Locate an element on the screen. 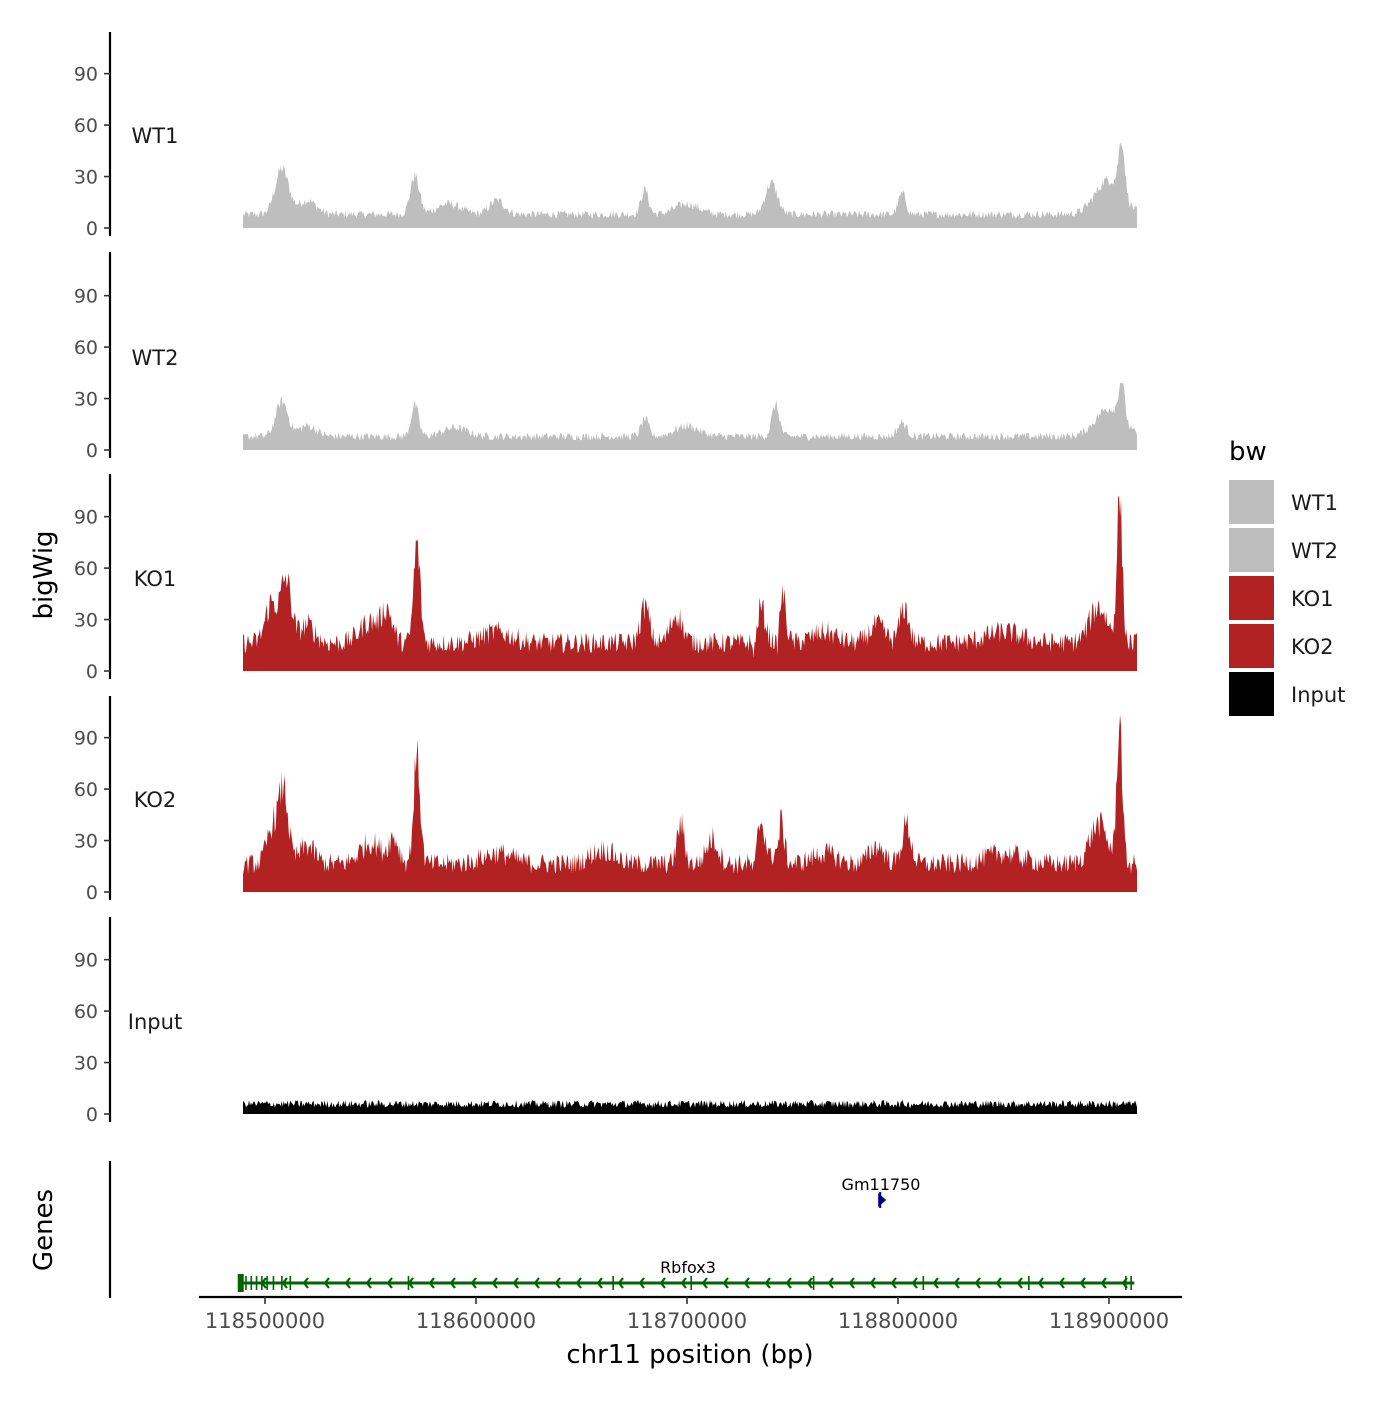 The width and height of the screenshot is (1400, 1404). gene-rbfox3: Rbfox3 is located at coordinates (686, 1275).